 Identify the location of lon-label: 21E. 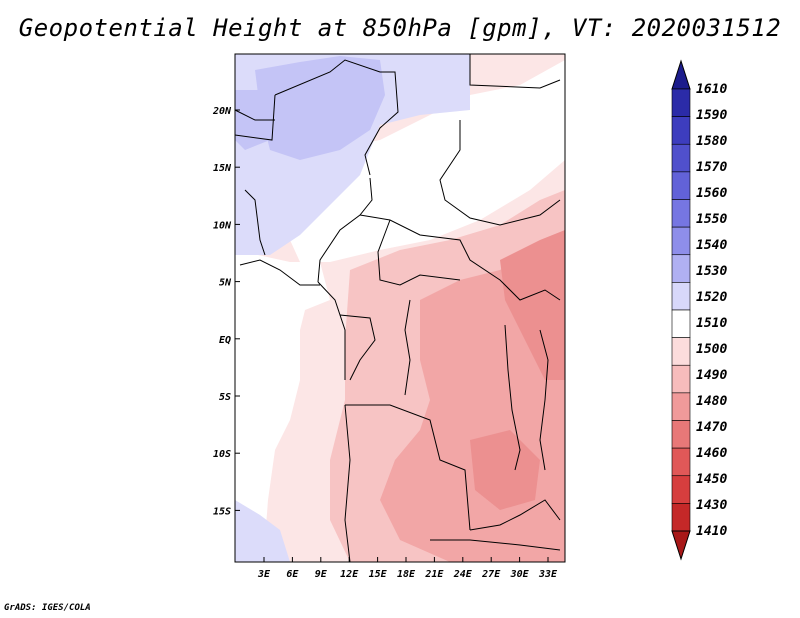
(434, 574).